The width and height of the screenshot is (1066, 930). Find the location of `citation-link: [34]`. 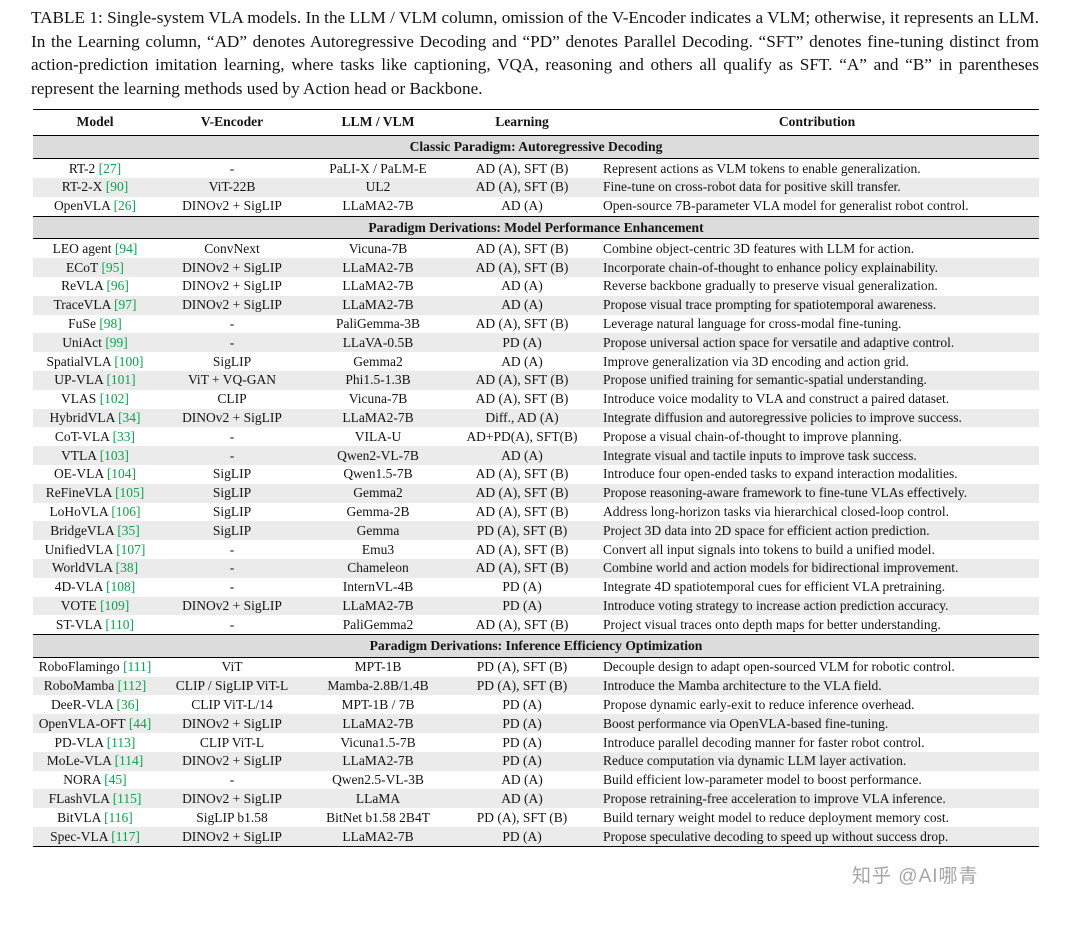

citation-link: [34] is located at coordinates (129, 418).